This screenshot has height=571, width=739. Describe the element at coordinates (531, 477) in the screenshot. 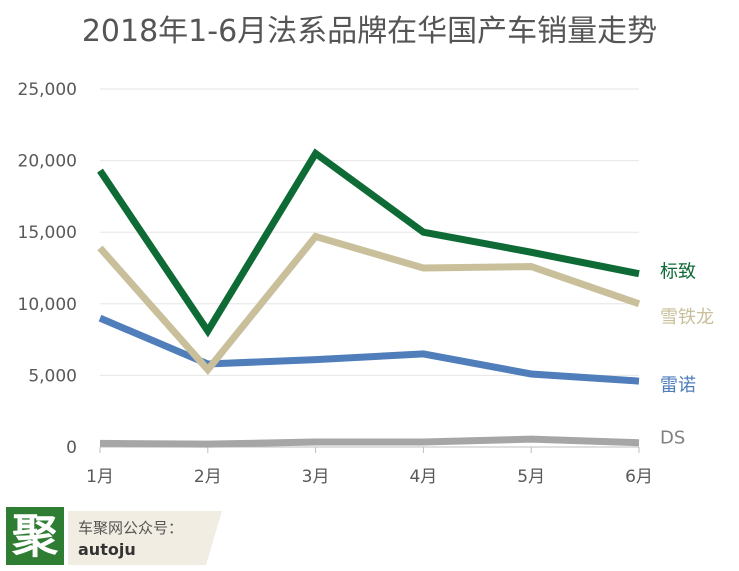

I see `x-tick-label: 5月` at that location.